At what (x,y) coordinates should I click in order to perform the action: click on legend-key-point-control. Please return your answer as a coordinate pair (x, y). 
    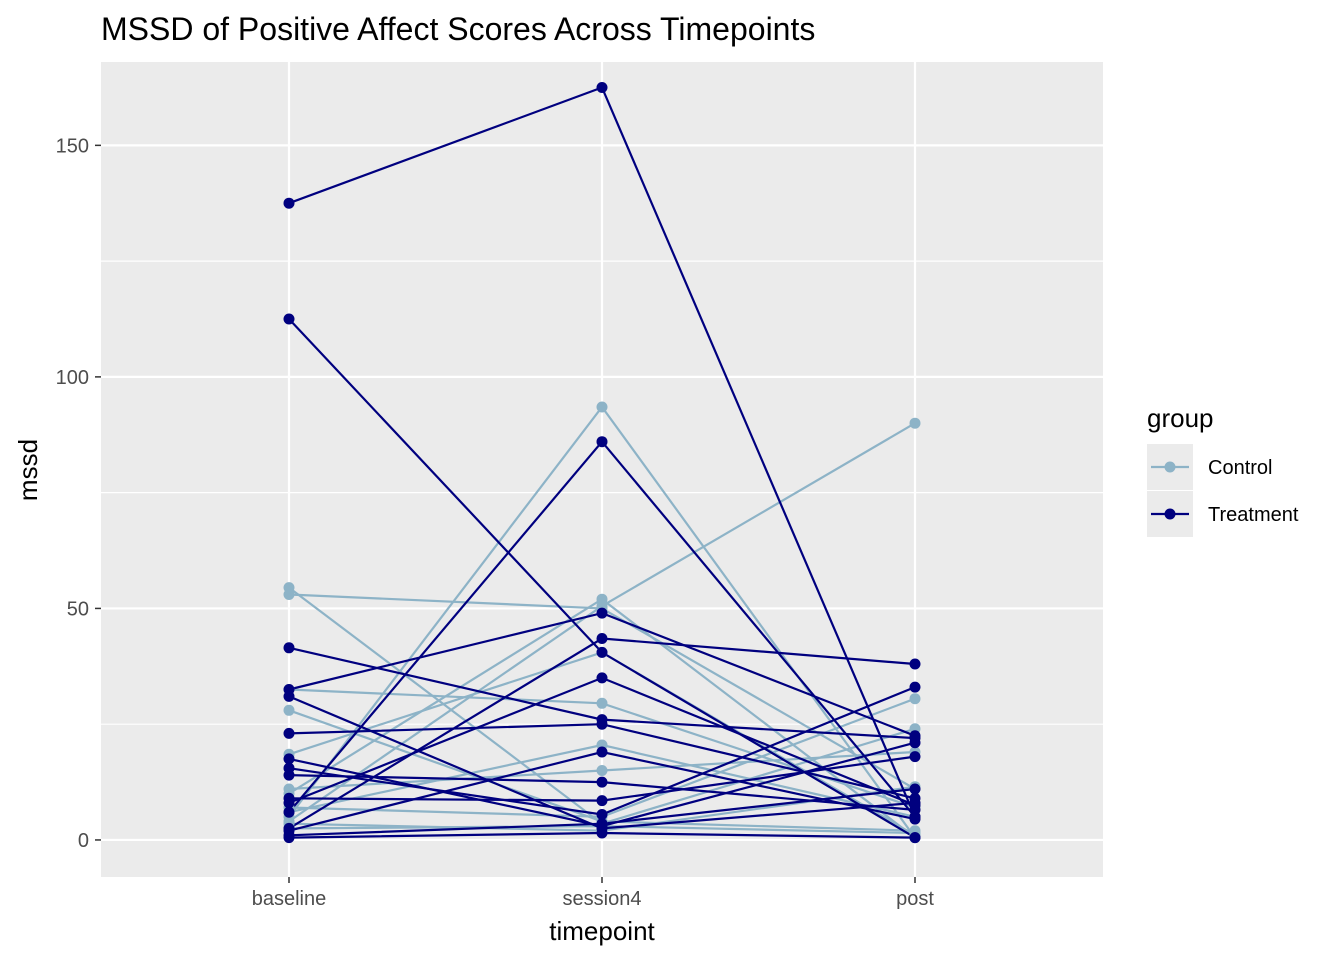
    Looking at the image, I should click on (1170, 467).